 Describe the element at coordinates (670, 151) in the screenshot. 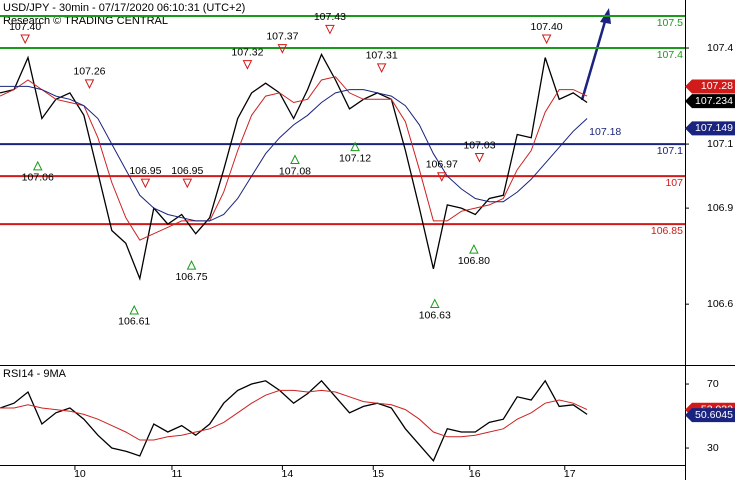

I see `level-label: 107.1` at that location.